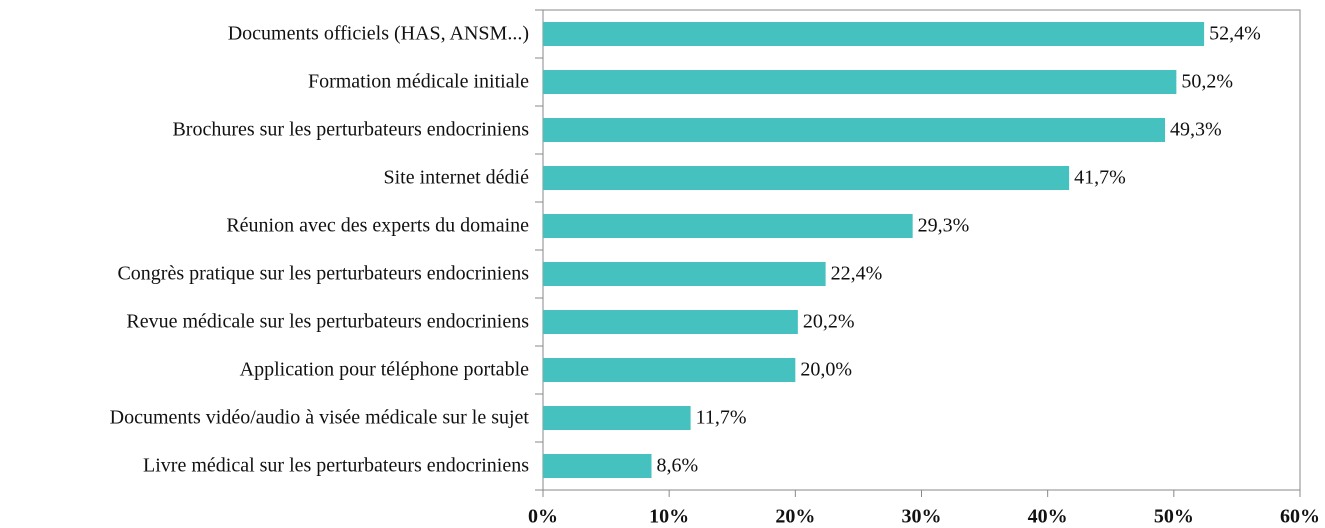  I want to click on x-tick-label: 50%, so click(1174, 517).